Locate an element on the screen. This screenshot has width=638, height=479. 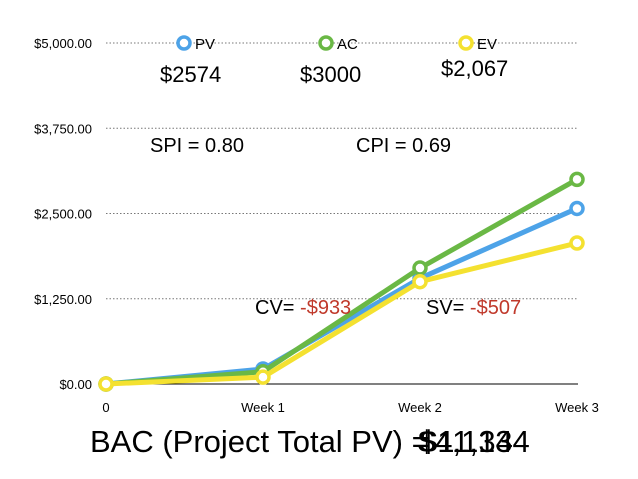
x-tick-label: Week 2 is located at coordinates (420, 407).